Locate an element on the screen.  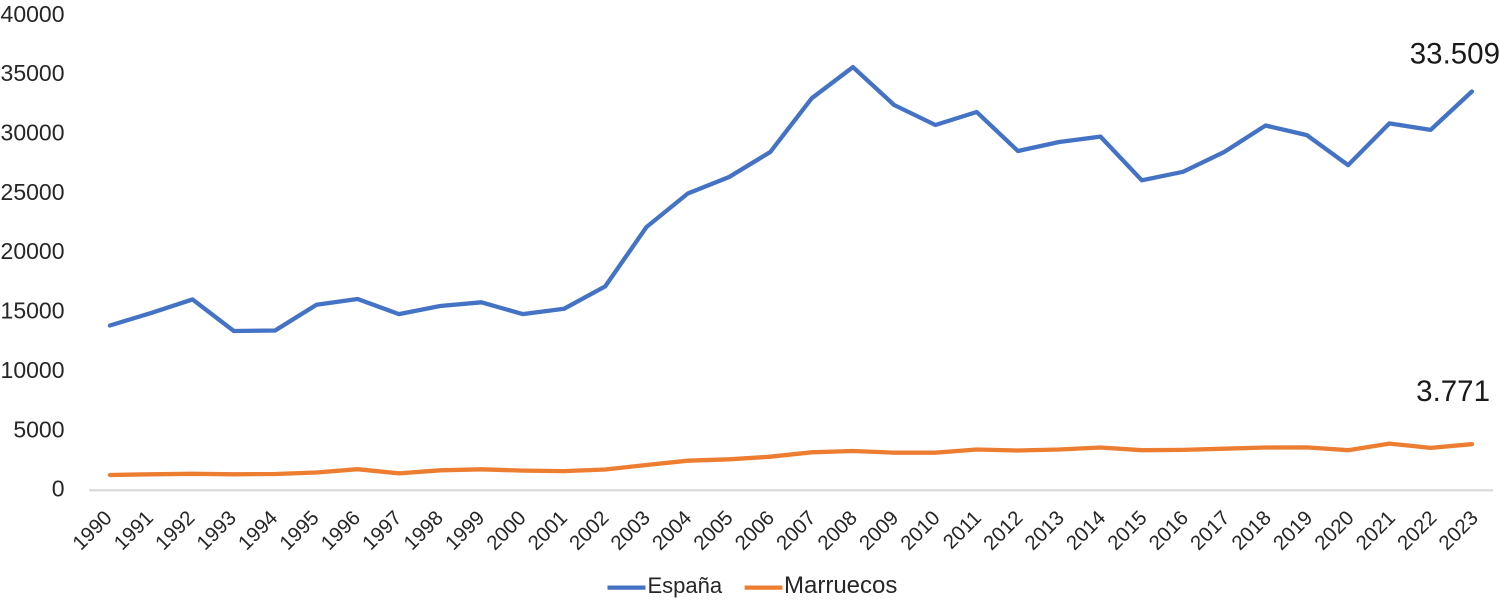
svg-text: 5000 is located at coordinates (38, 429).